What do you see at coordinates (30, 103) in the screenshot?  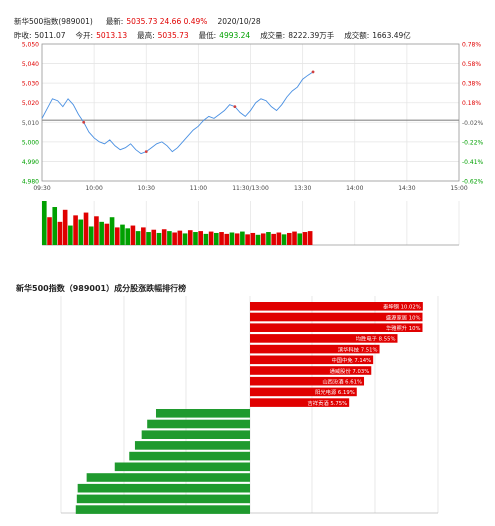 I see `y-tick-label-left: 5,020` at bounding box center [30, 103].